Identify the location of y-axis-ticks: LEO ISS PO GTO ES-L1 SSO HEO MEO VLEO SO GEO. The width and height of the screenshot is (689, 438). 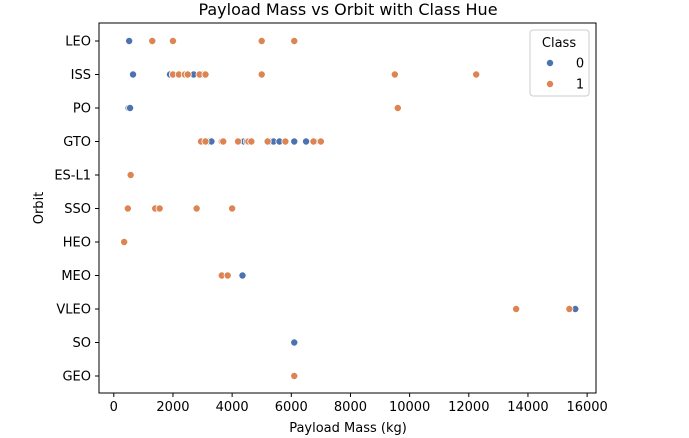
(76, 210).